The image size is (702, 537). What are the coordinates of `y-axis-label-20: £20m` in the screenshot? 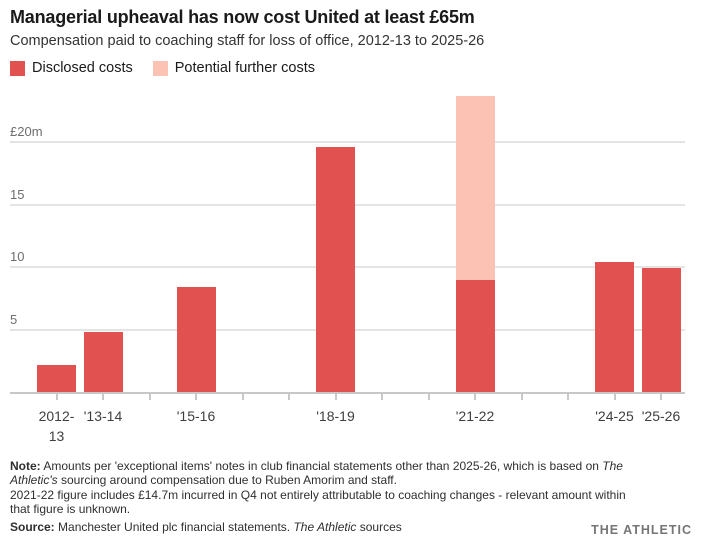 It's located at (26, 131).